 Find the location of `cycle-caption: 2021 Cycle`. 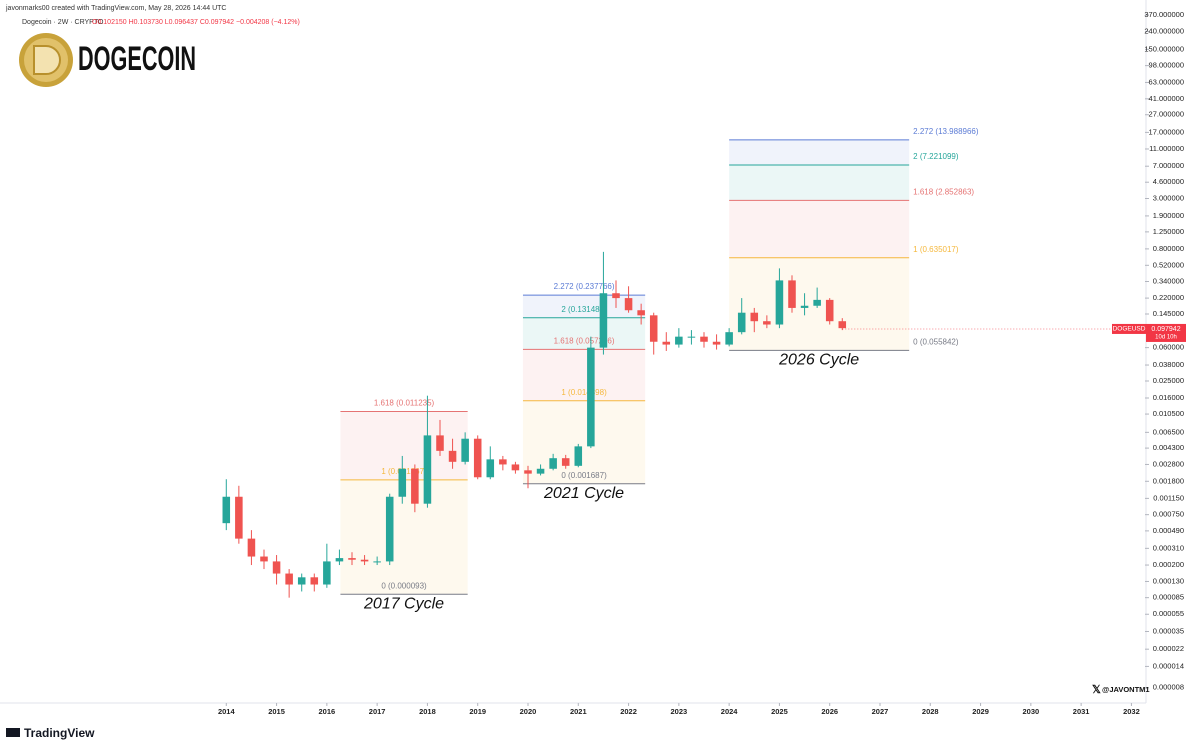

cycle-caption: 2021 Cycle is located at coordinates (583, 493).